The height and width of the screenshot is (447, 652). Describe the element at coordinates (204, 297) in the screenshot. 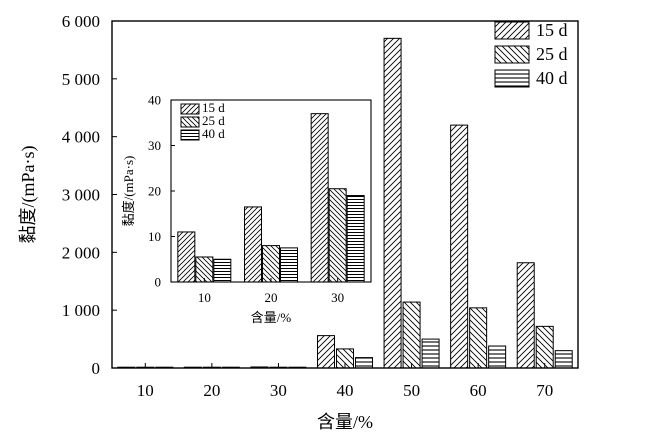

I see `inset-x-tick-label: 10` at that location.